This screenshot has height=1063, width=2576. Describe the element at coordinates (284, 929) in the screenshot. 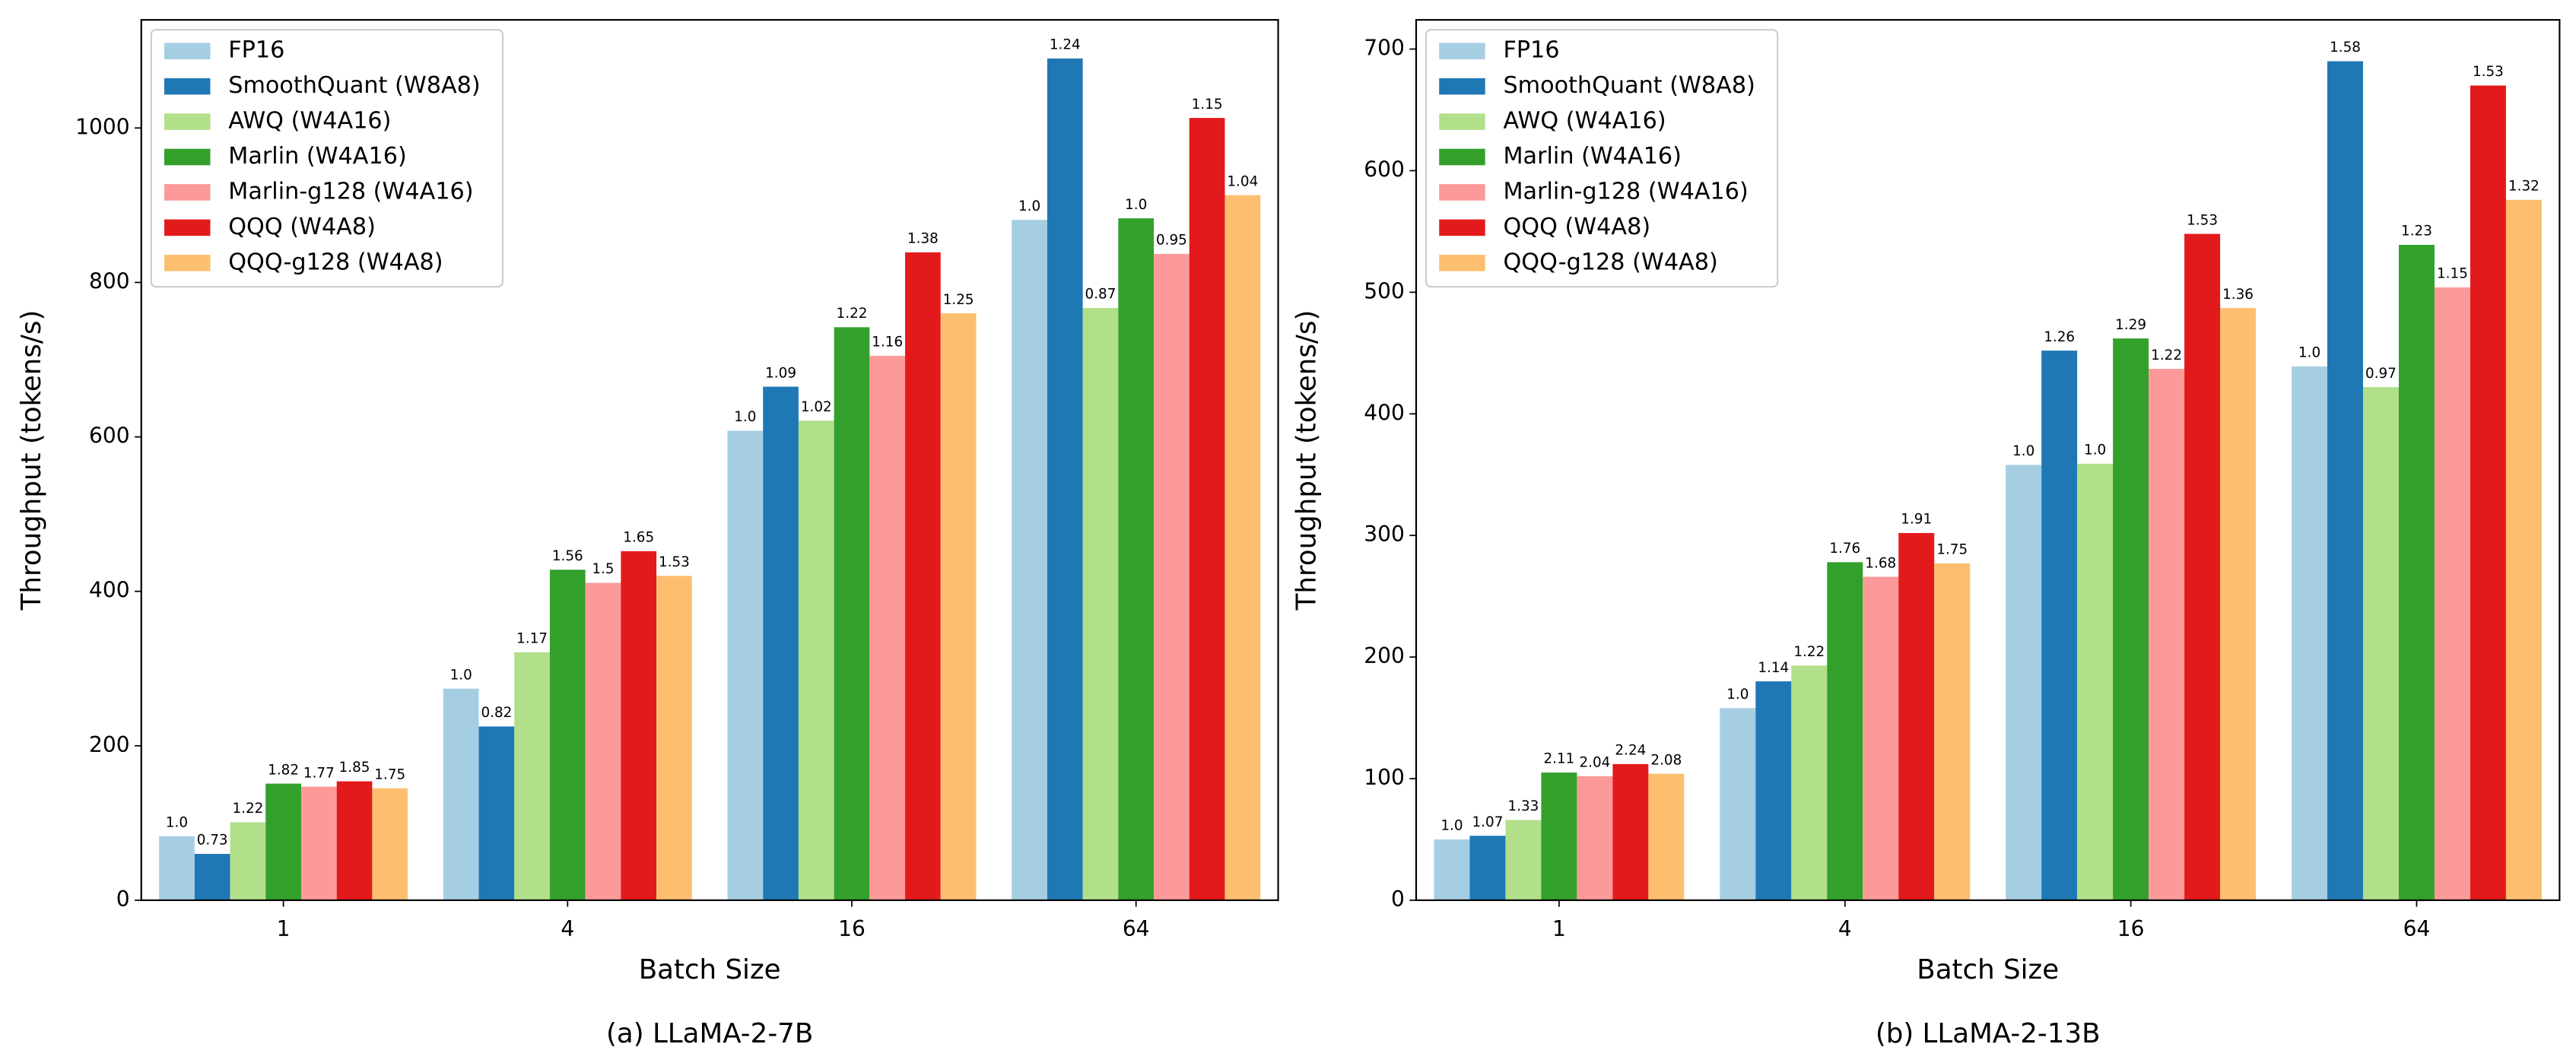

I see `x-tick-label: 1` at that location.